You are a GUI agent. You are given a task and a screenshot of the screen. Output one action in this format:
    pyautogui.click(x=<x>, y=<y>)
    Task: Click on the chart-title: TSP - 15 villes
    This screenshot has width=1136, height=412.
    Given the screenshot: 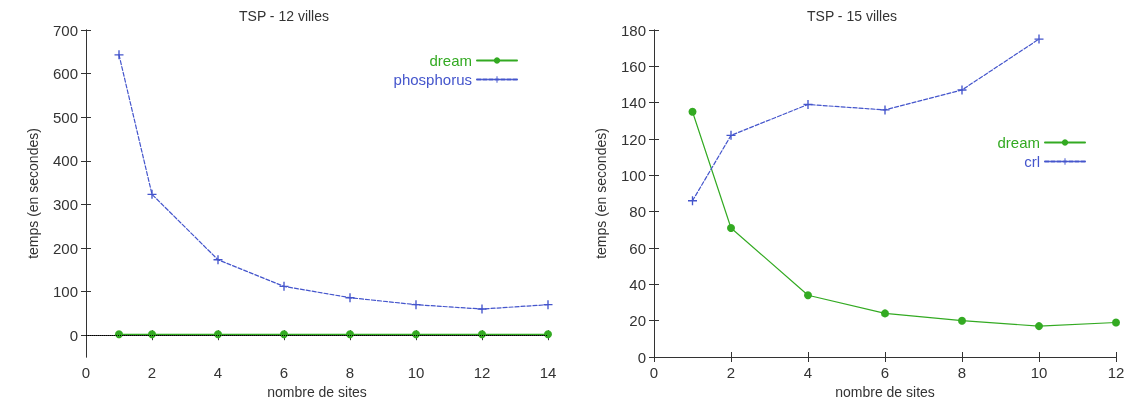 What is the action you would take?
    pyautogui.click(x=852, y=16)
    